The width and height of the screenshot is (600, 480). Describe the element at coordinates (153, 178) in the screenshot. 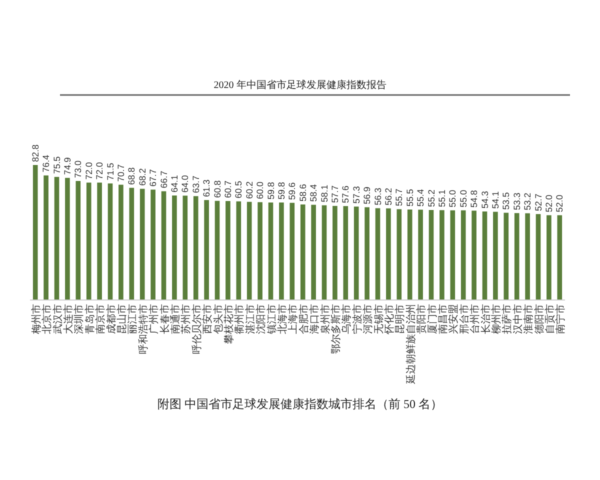

I see `data-label: 67.7` at that location.